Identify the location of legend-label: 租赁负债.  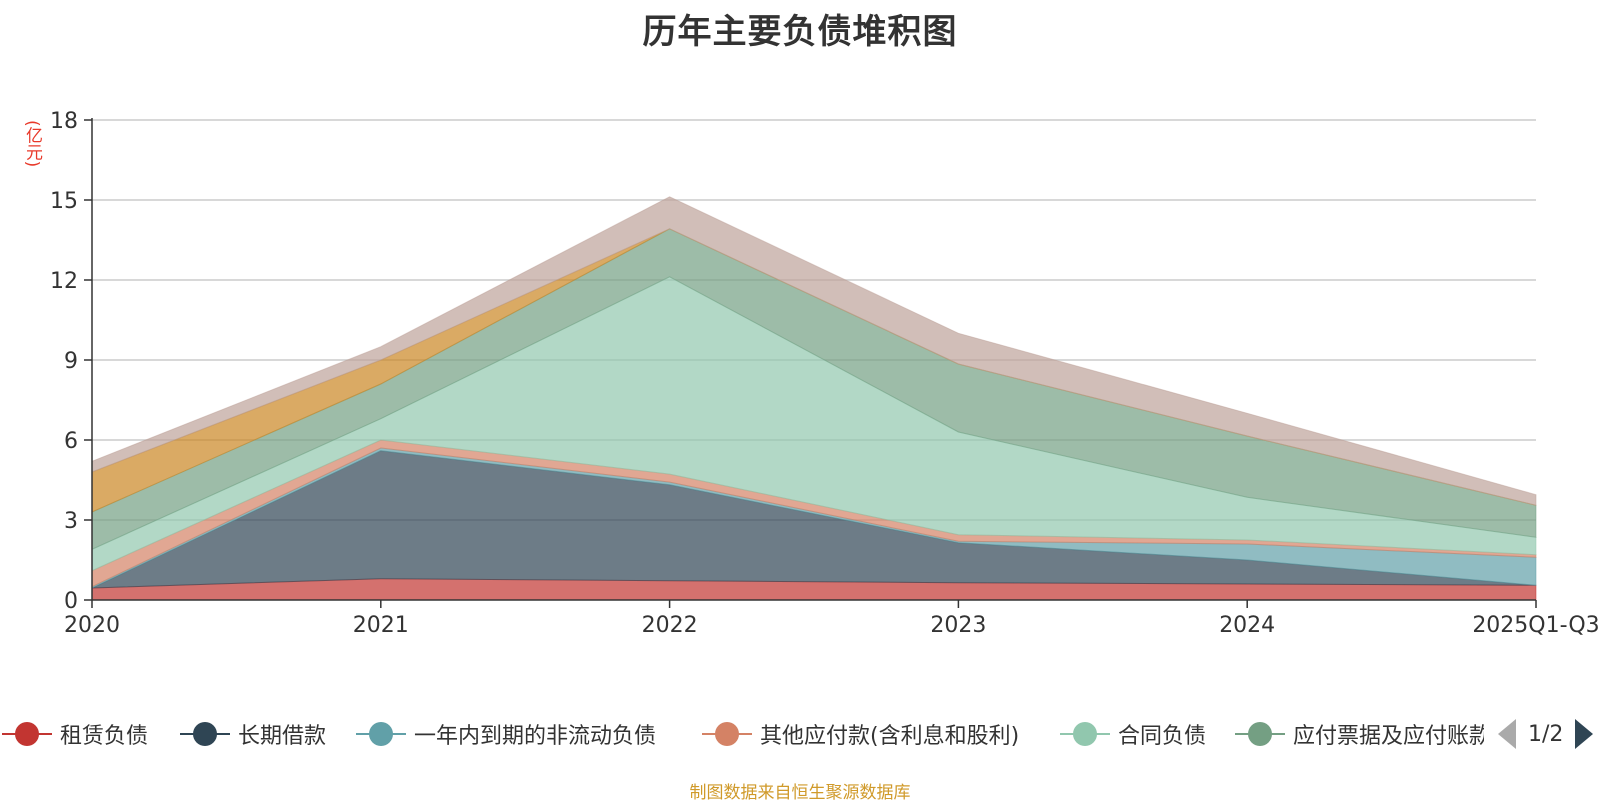
(104, 736).